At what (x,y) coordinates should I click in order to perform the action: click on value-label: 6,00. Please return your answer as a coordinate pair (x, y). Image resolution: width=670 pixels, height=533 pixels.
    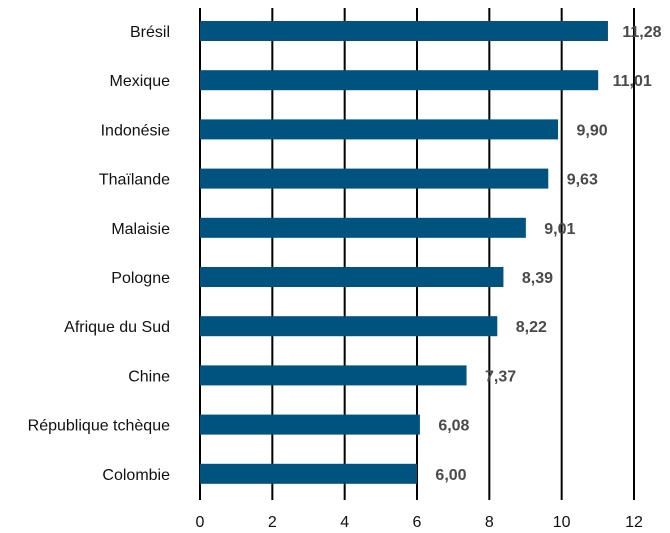
    Looking at the image, I should click on (450, 475).